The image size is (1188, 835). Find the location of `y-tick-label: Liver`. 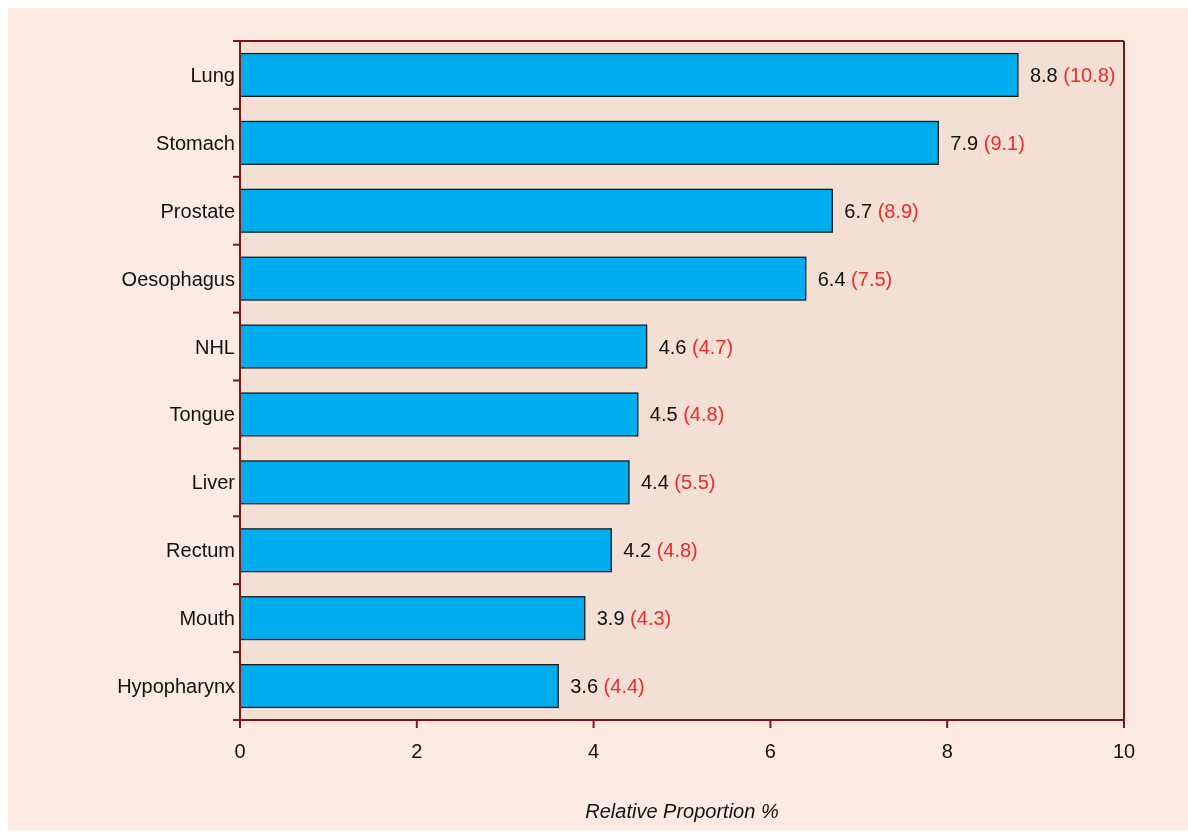

y-tick-label: Liver is located at coordinates (213, 482).